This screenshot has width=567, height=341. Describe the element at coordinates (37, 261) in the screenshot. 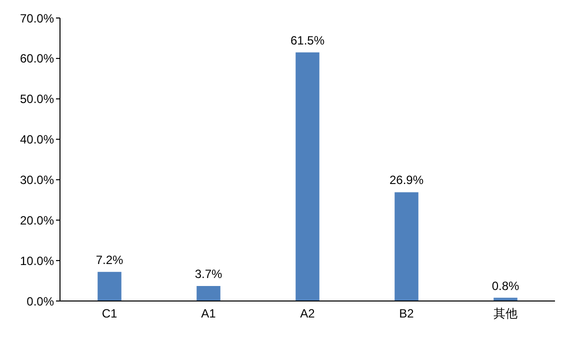

I see `y-tick-label: 10.0%` at that location.